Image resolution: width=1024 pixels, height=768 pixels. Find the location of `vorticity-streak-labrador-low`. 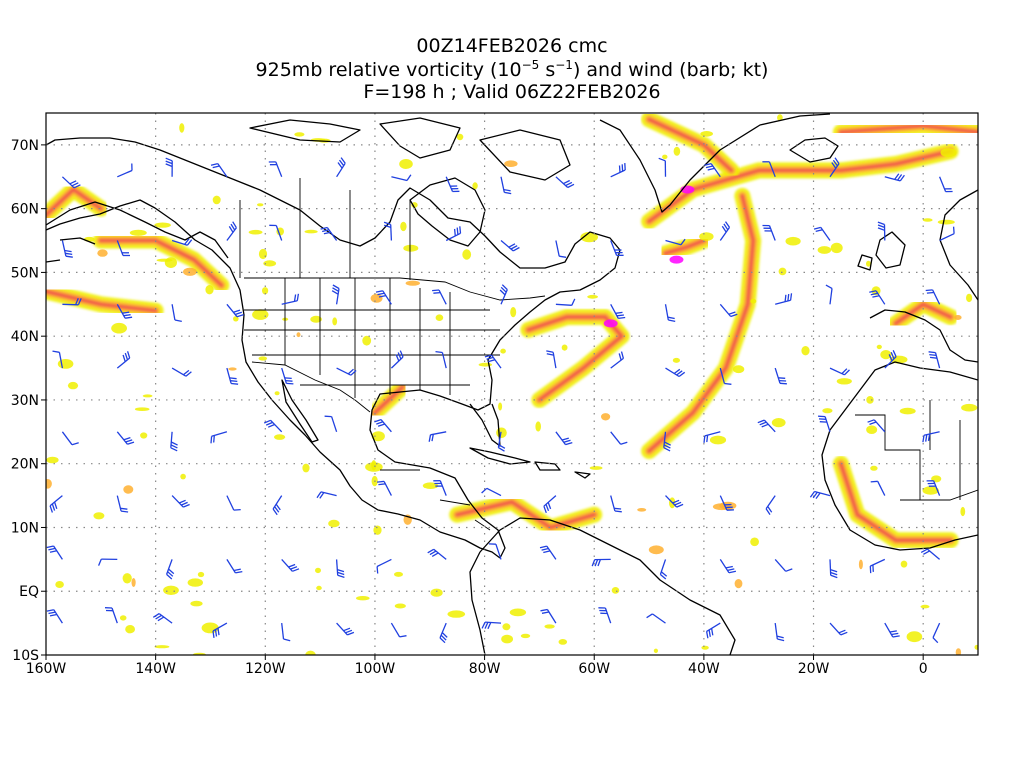

vorticity-streak-labrador-low is located at coordinates (684, 247).